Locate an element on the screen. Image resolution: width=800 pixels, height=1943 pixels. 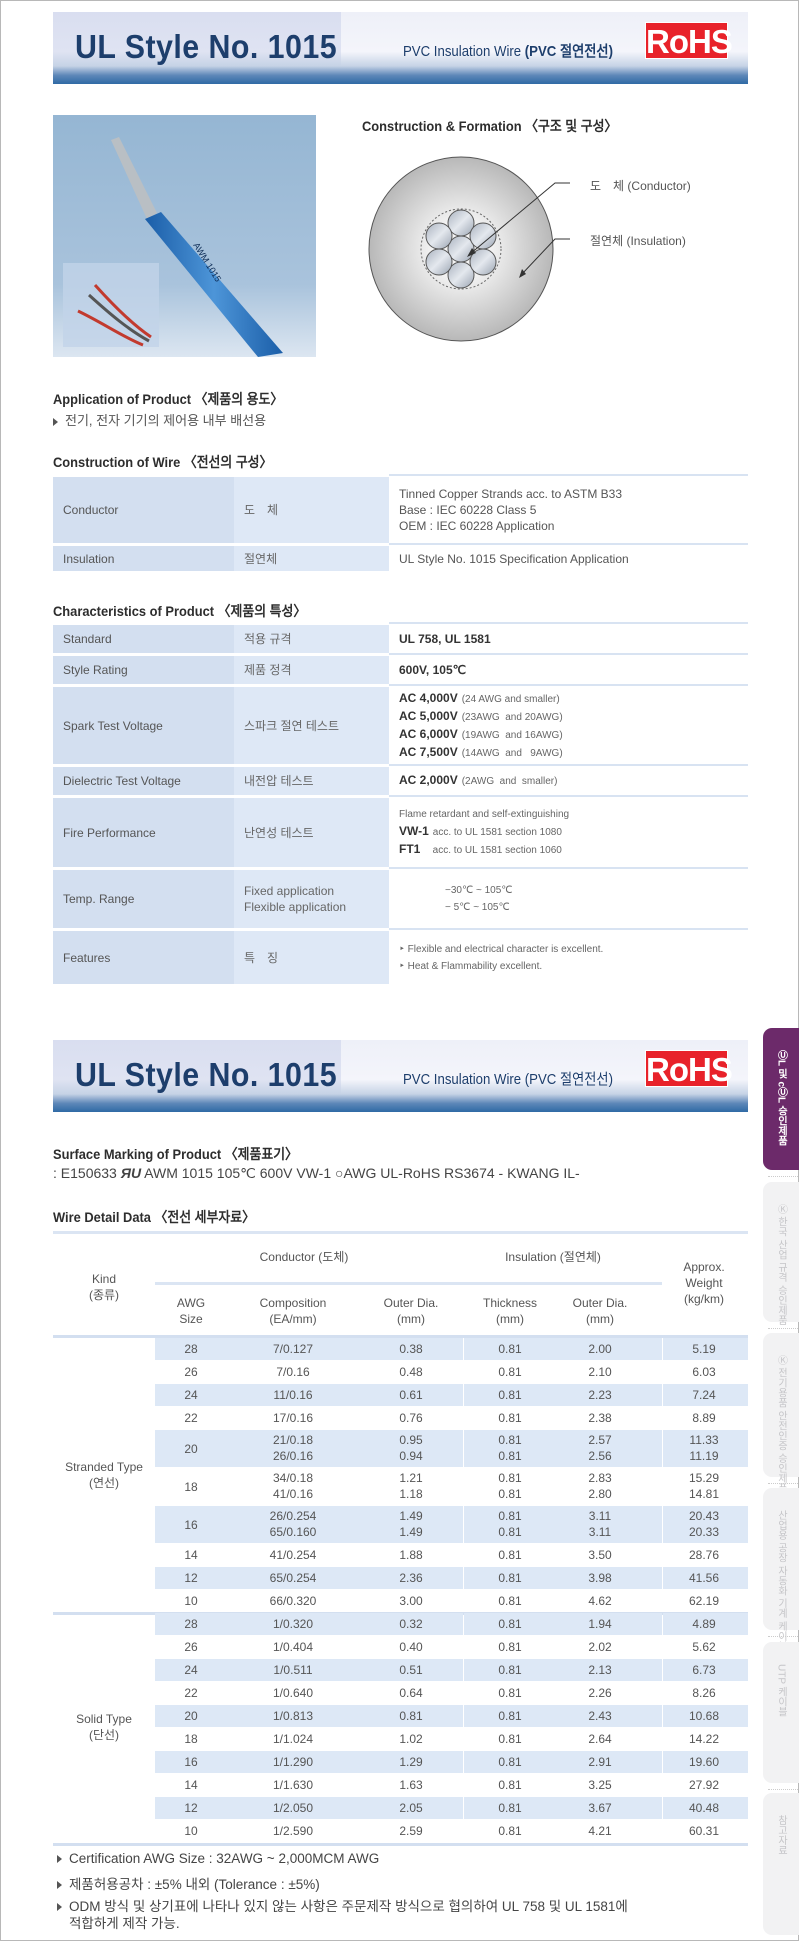
cell-ins-outer-dia: 3.67 is located at coordinates (600, 1808).